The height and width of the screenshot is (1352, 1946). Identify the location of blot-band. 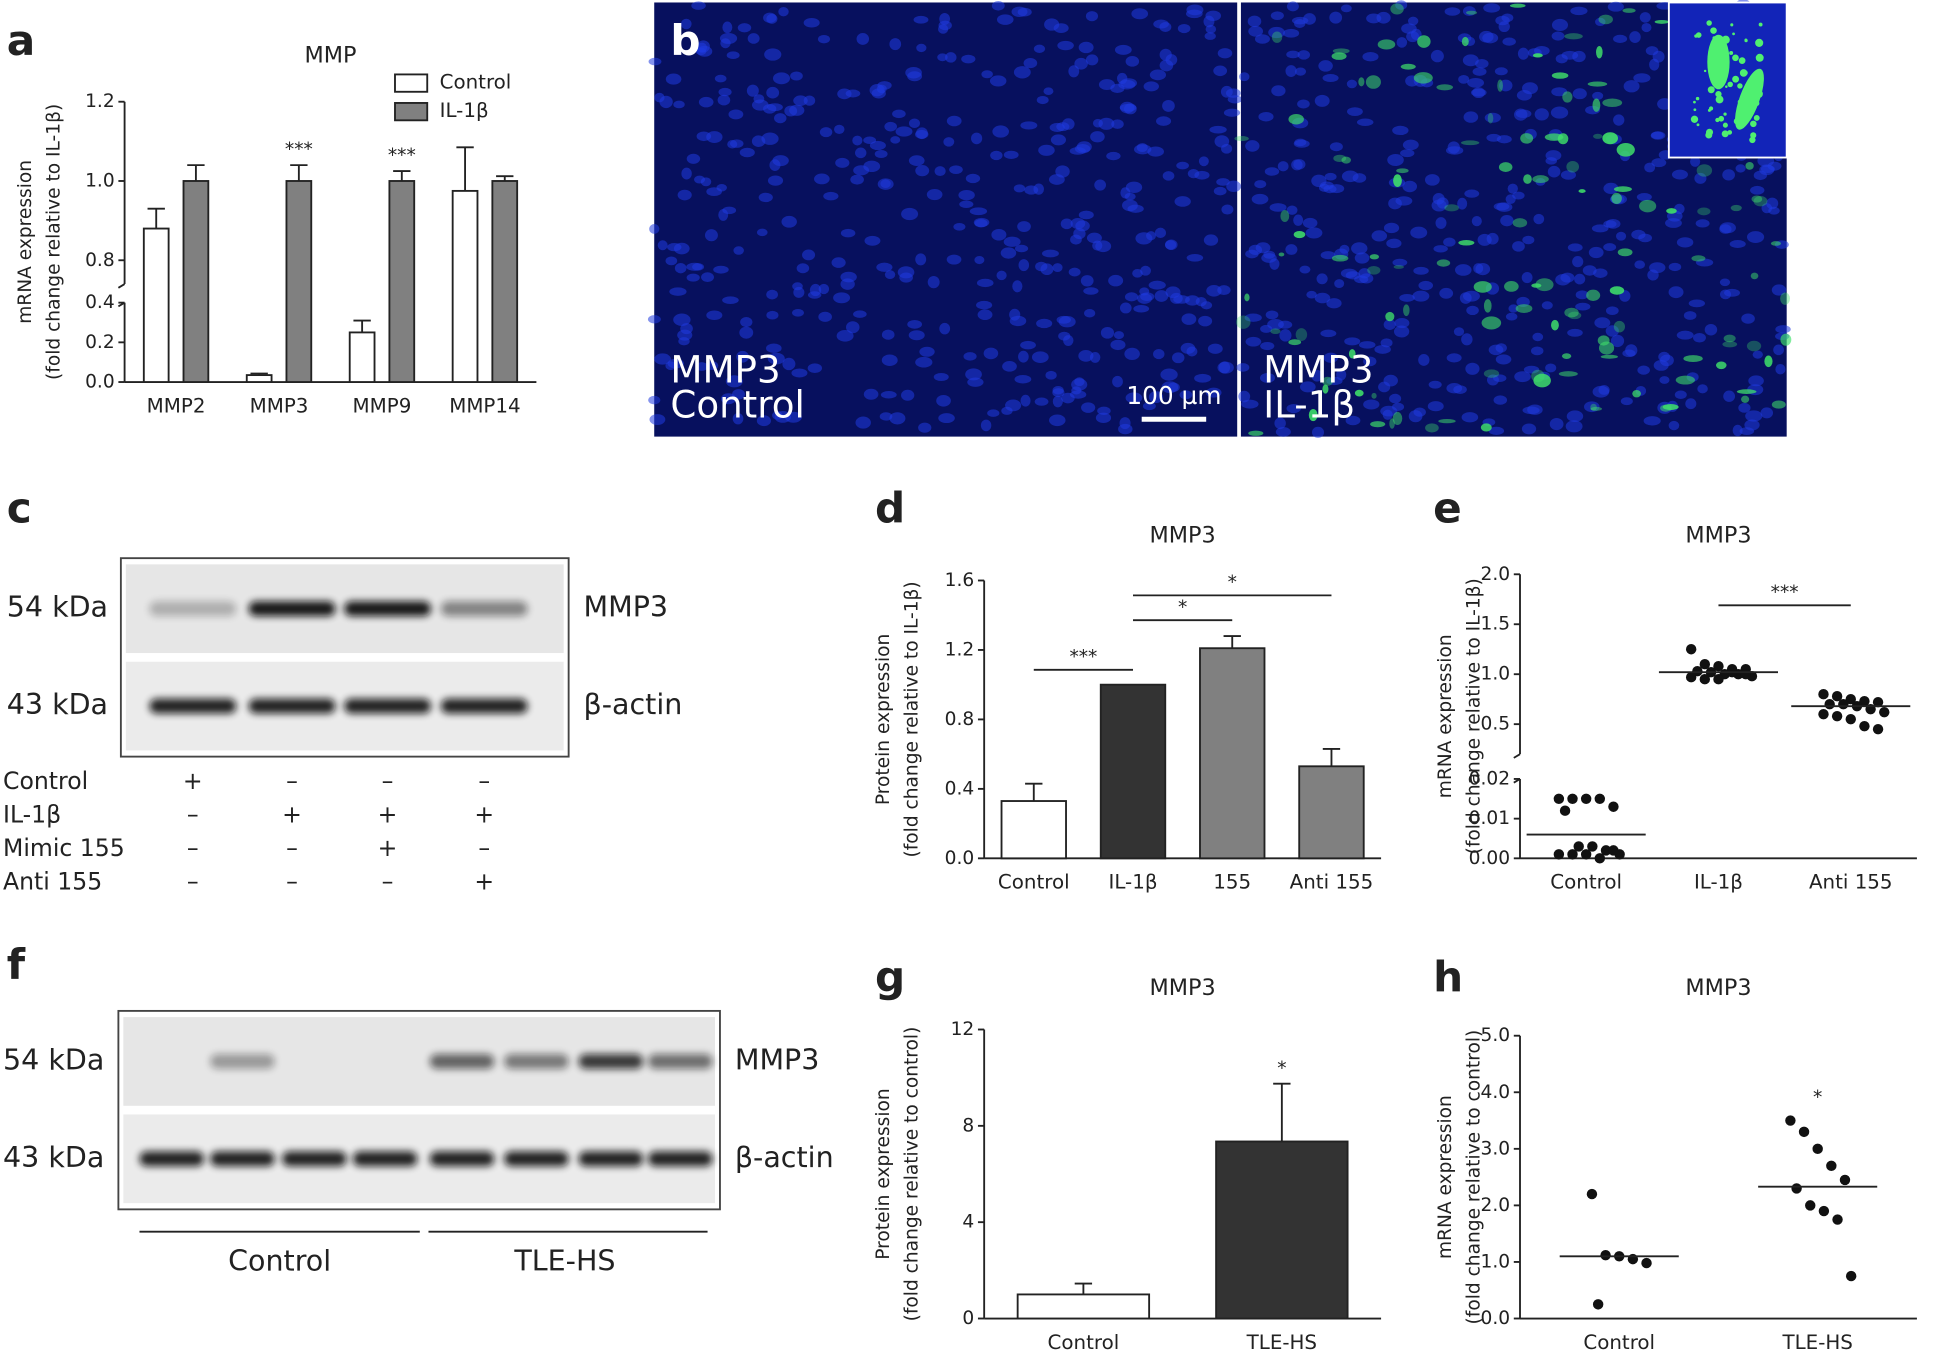
(193, 706).